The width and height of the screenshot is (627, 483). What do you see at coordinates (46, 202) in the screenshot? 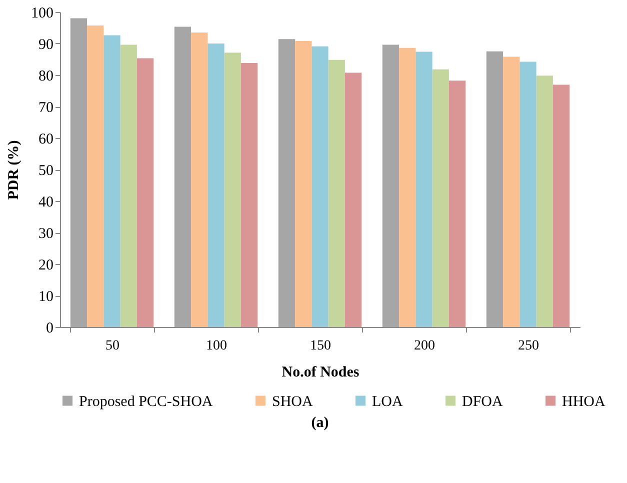
I see `y-tick-label: 40` at bounding box center [46, 202].